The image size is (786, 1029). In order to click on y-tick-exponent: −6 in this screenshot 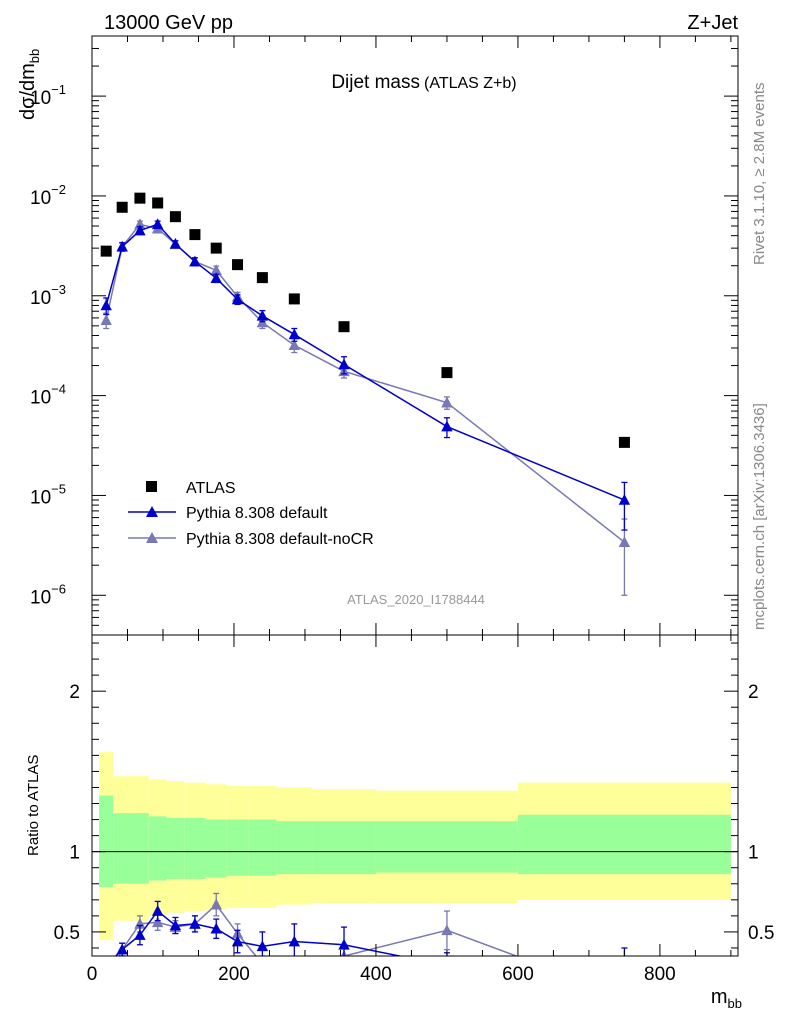, I will do `click(58, 588)`.